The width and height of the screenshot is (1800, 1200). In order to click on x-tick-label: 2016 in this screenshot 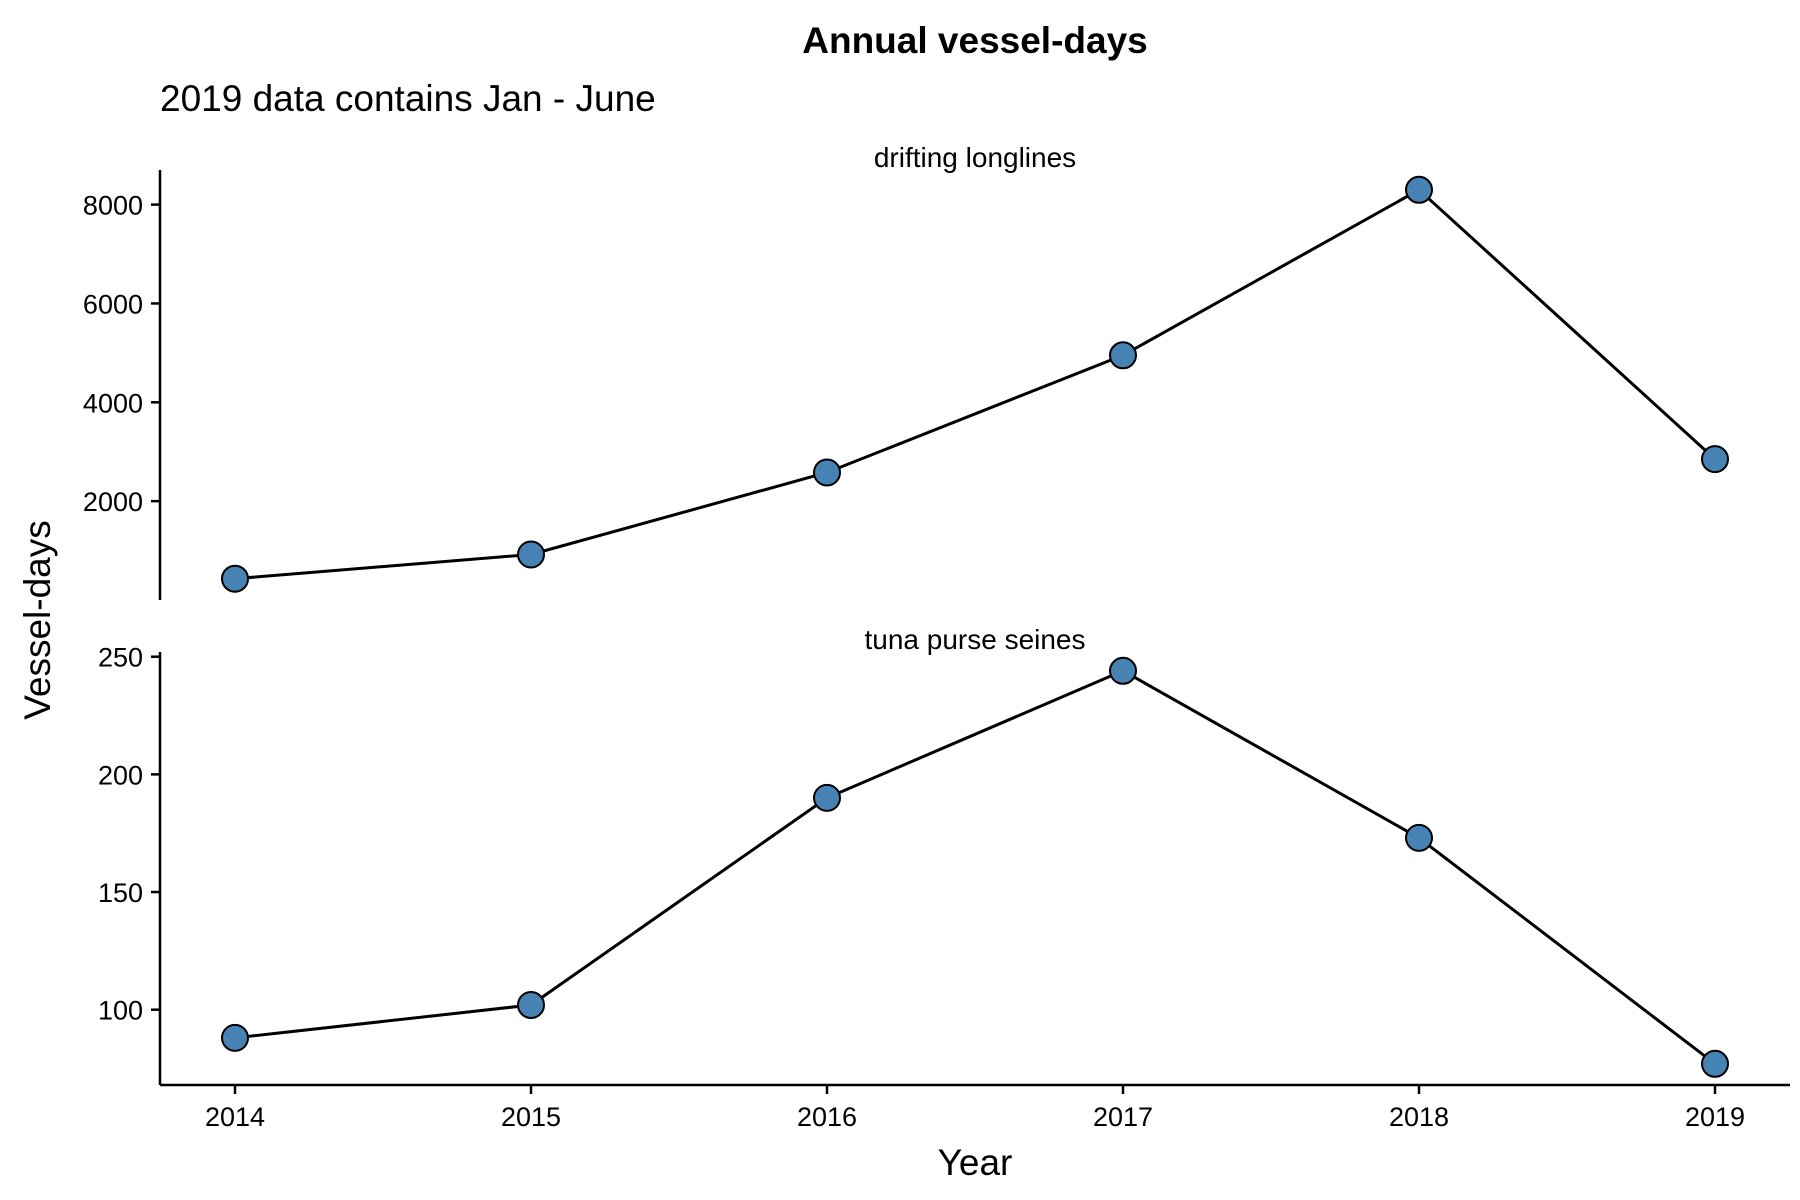, I will do `click(827, 1117)`.